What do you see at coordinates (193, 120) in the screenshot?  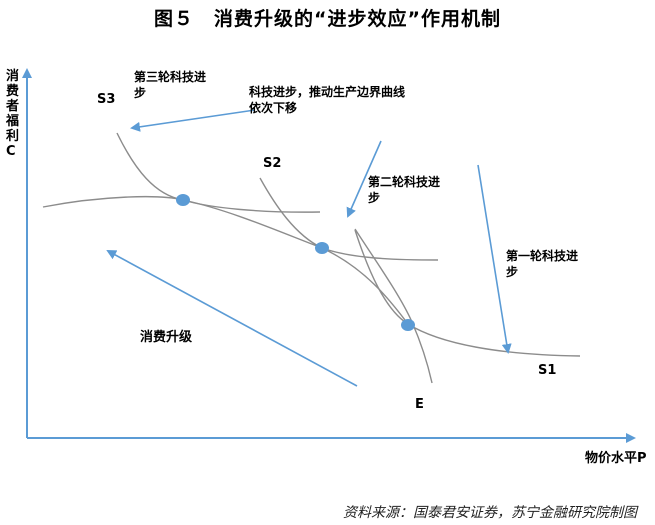 I see `arrow-third-round` at bounding box center [193, 120].